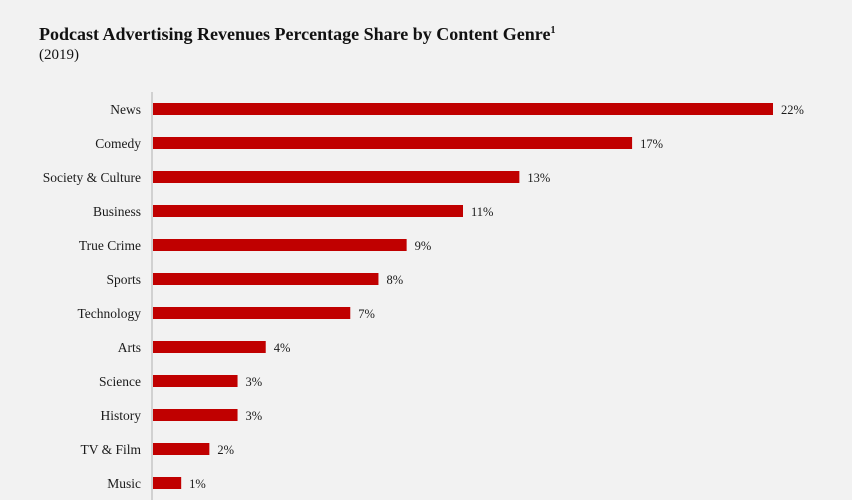 Image resolution: width=852 pixels, height=500 pixels. I want to click on category-label: Comedy, so click(118, 143).